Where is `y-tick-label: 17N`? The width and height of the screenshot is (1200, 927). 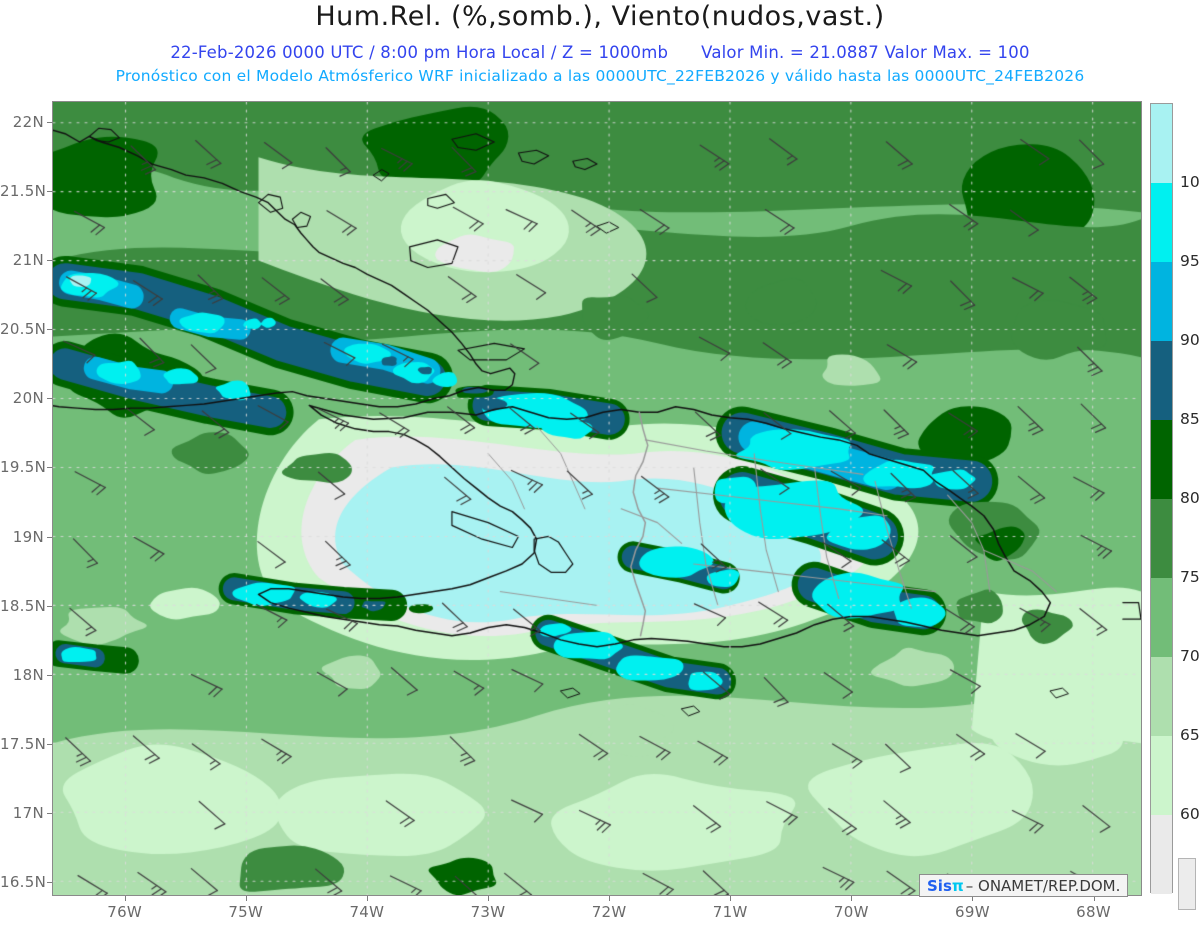
y-tick-label: 17N is located at coordinates (28, 813).